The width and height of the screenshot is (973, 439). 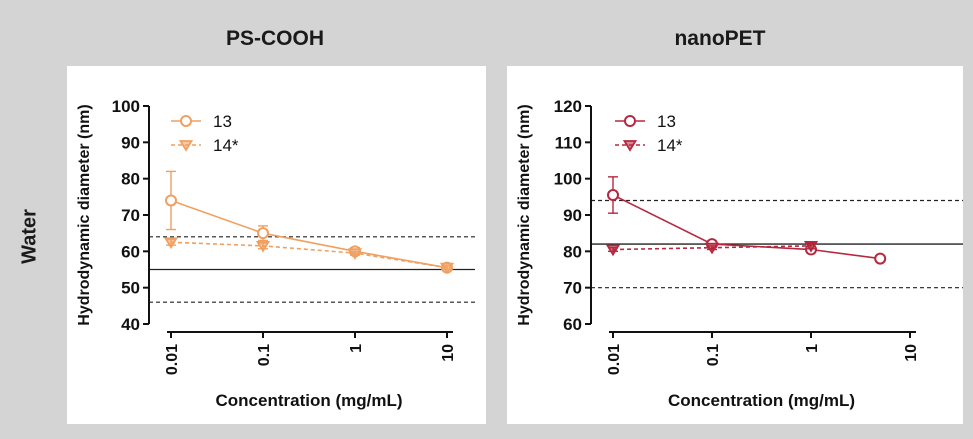 I want to click on y-tick-label: 120, so click(x=568, y=106).